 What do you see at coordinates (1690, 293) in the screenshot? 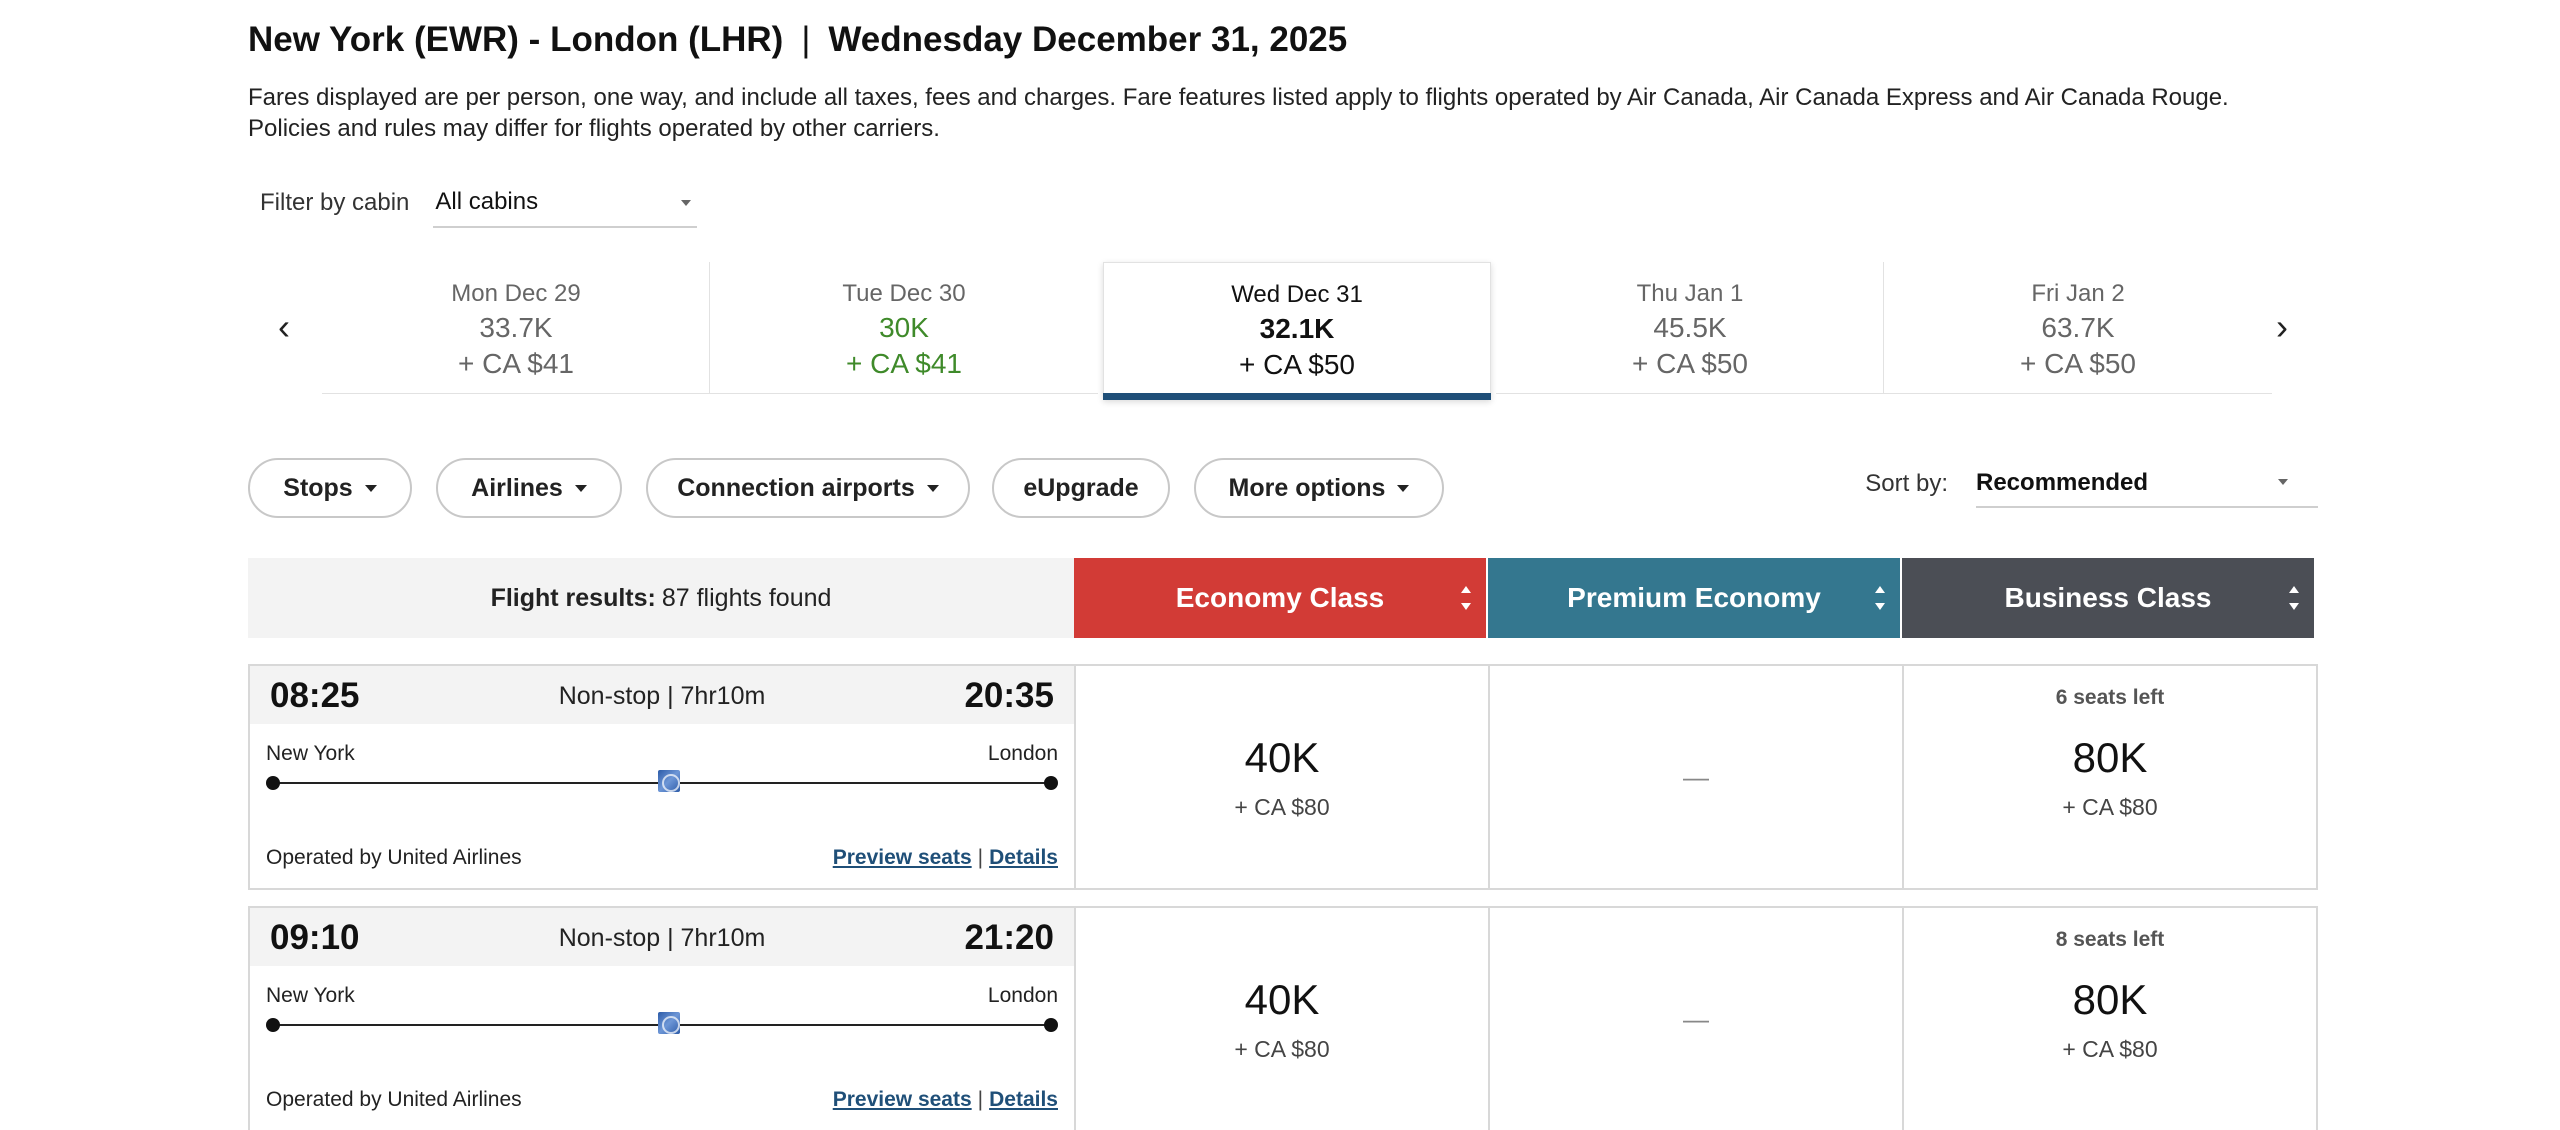
I see `date-day: Thu Jan 1` at bounding box center [1690, 293].